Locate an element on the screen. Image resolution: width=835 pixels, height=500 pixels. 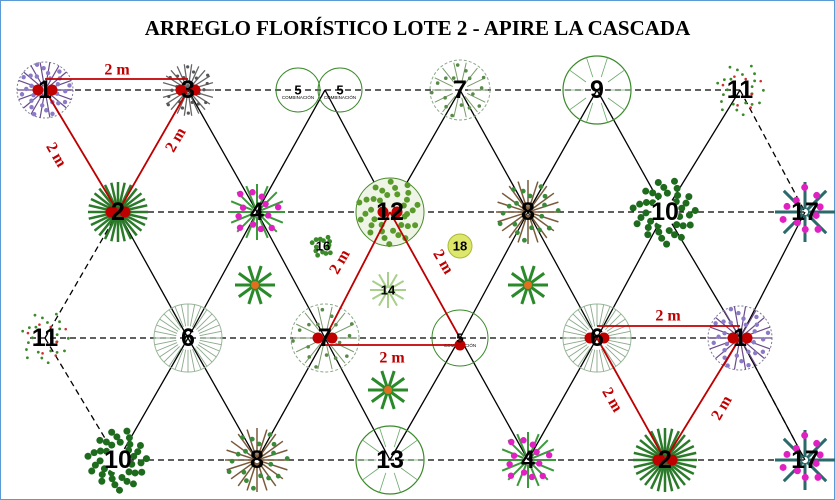
plant-label: 16 is located at coordinates (323, 246).